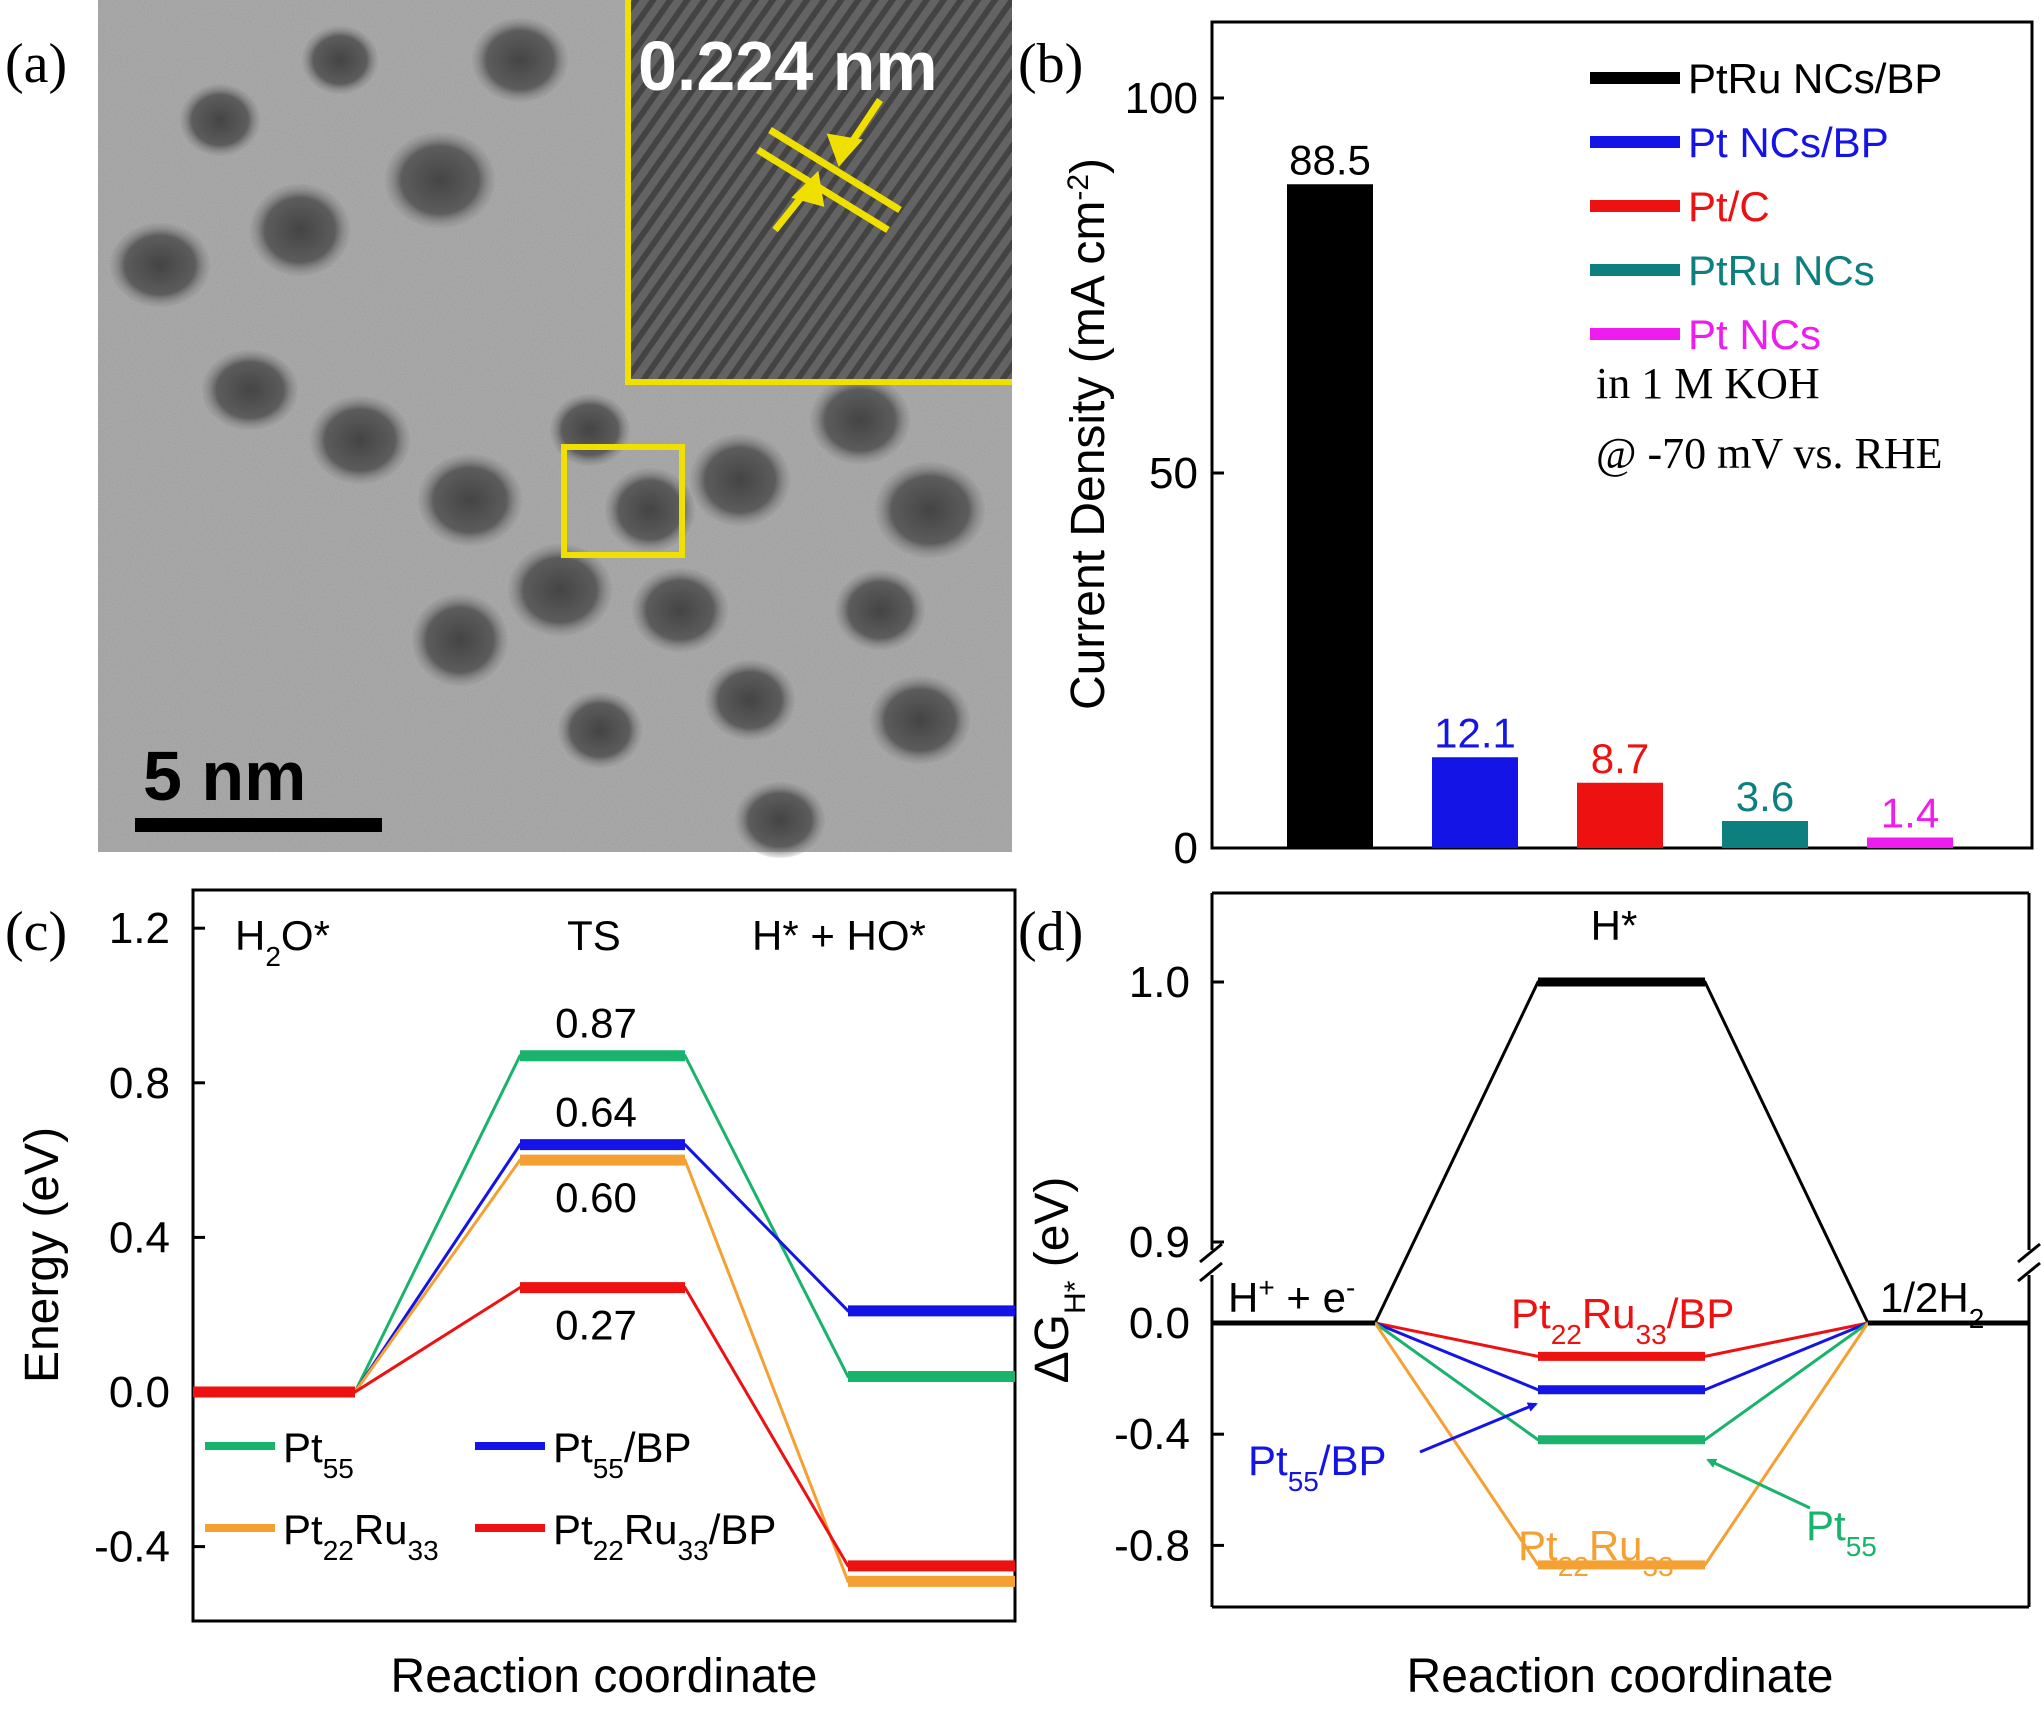 Image resolution: width=2041 pixels, height=1715 pixels. What do you see at coordinates (1765, 796) in the screenshot?
I see `bar-value-label: 3.6` at bounding box center [1765, 796].